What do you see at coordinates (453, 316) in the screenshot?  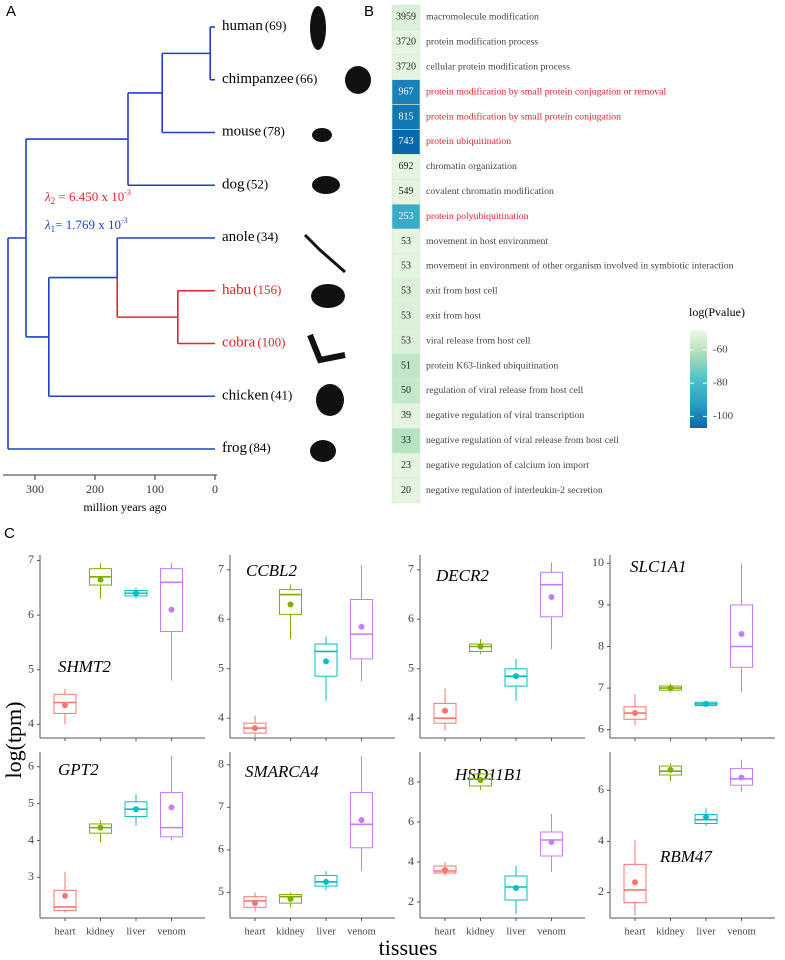 I see `go-term: exit from host` at bounding box center [453, 316].